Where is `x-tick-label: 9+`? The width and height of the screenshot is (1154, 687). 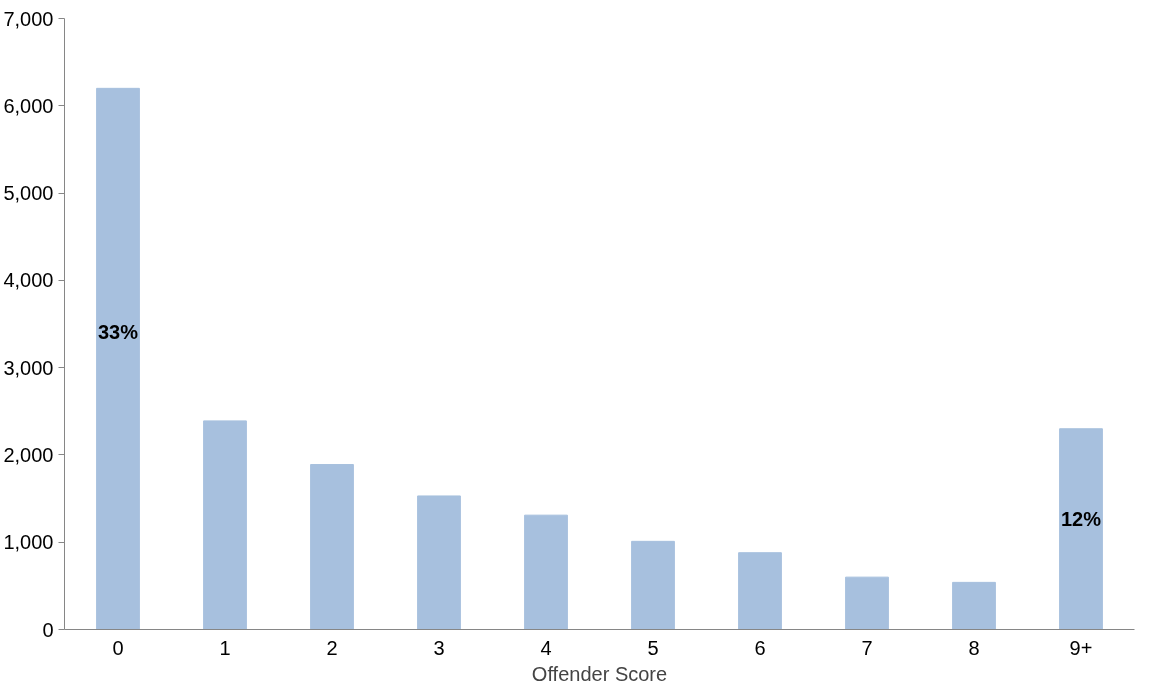 x-tick-label: 9+ is located at coordinates (1081, 647).